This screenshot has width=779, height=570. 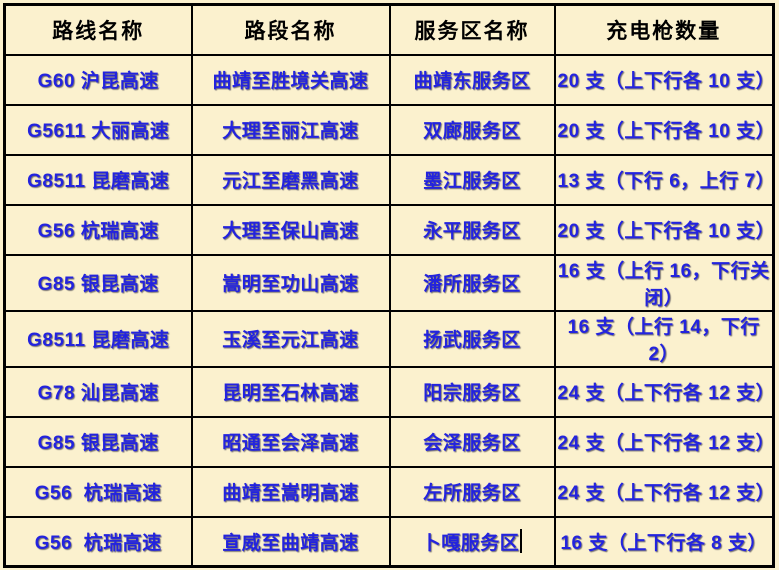 I want to click on cell-section: 嵩明至功山高速, so click(x=290, y=282).